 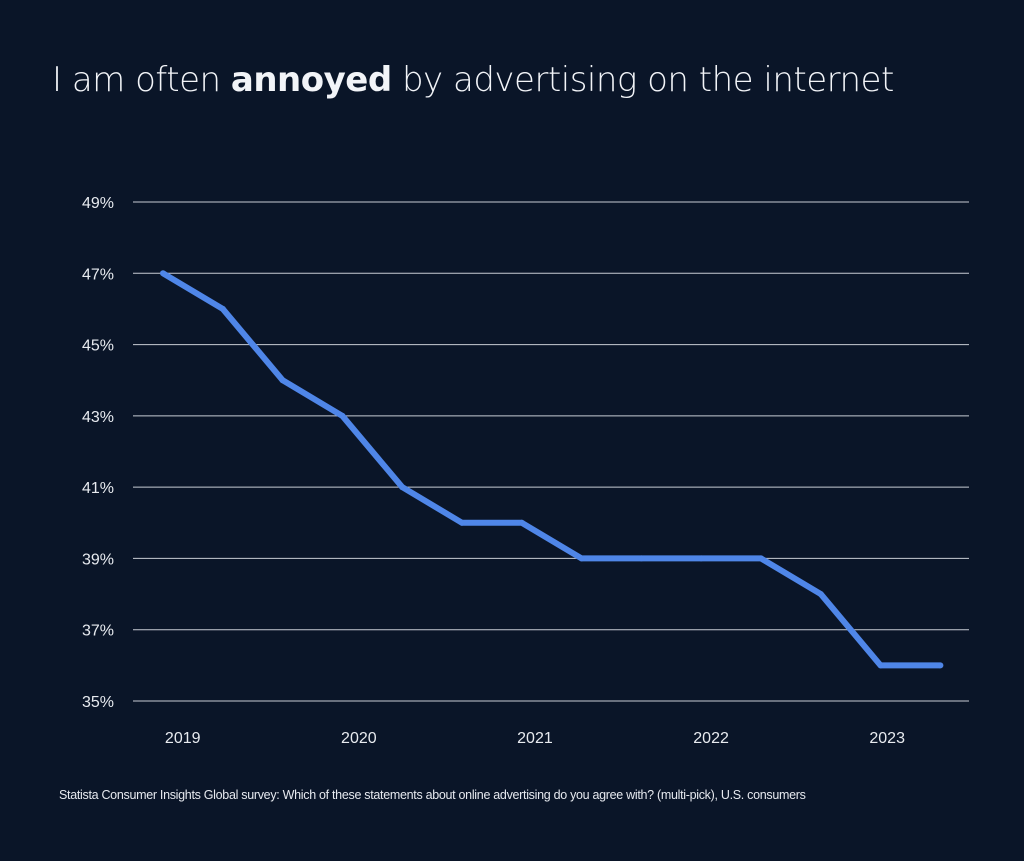 What do you see at coordinates (711, 738) in the screenshot?
I see `x-tick-label: 2022` at bounding box center [711, 738].